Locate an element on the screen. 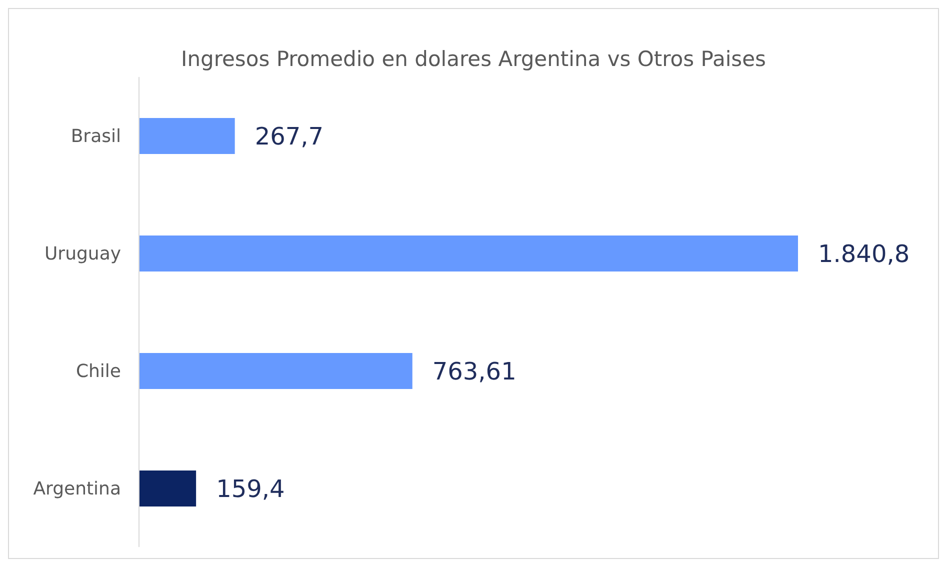 The width and height of the screenshot is (947, 567). y-tick-label: Uruguay is located at coordinates (83, 254).